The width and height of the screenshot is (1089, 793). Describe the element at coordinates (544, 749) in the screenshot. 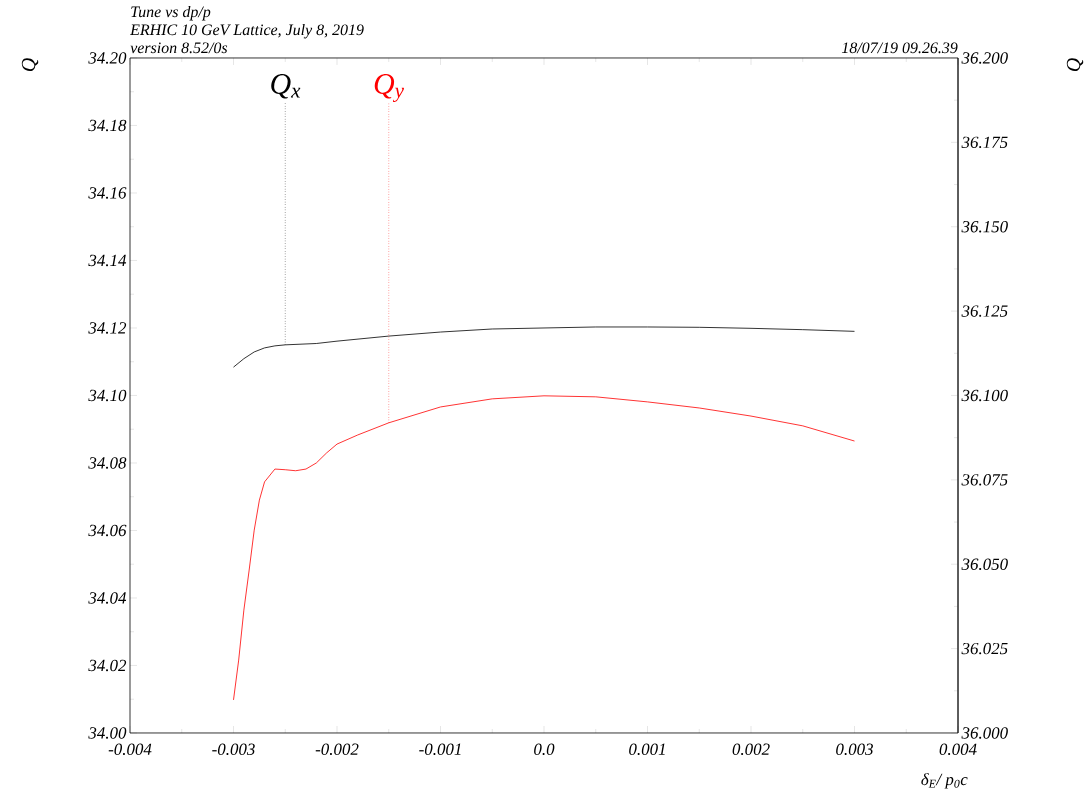

I see `x-tick-label: 0.0` at that location.